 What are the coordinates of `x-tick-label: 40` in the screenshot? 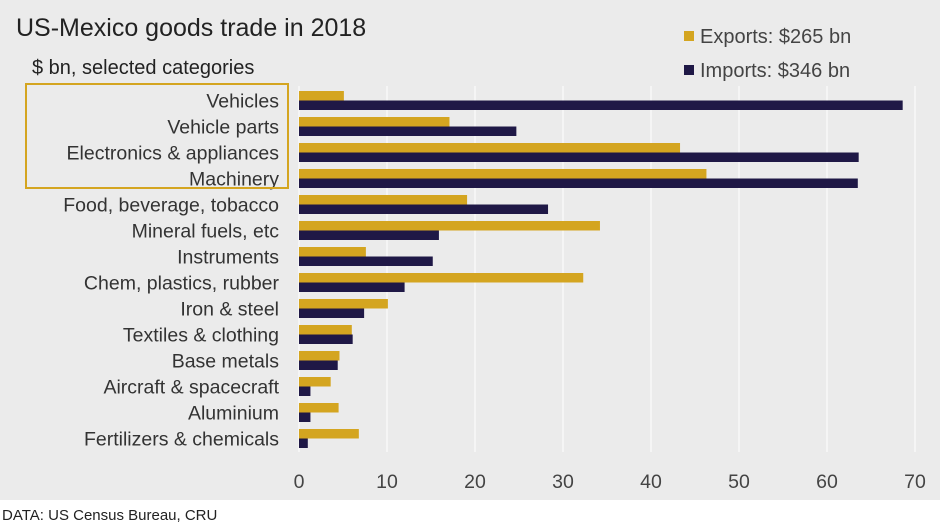 It's located at (651, 482).